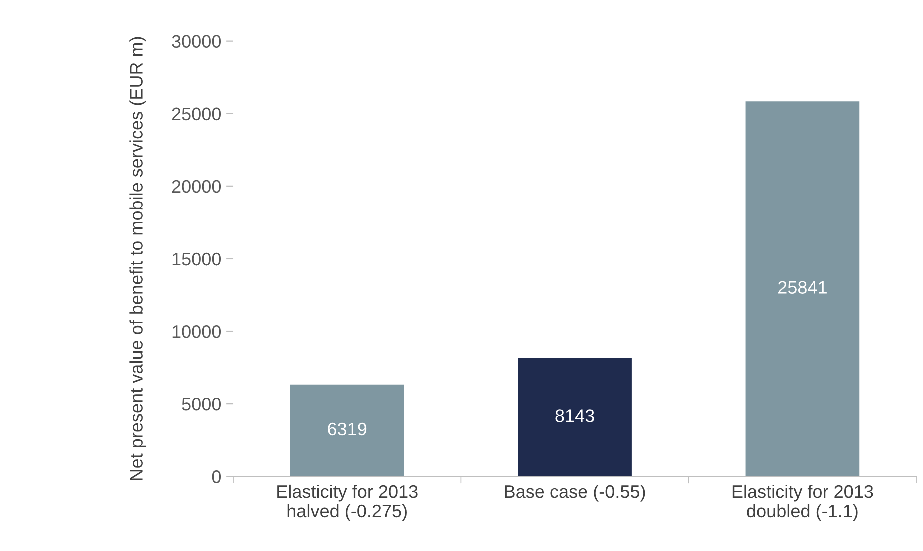  Describe the element at coordinates (803, 503) in the screenshot. I see `x-tick-label: Elasticity for 2013 doubled (-1.1)` at that location.